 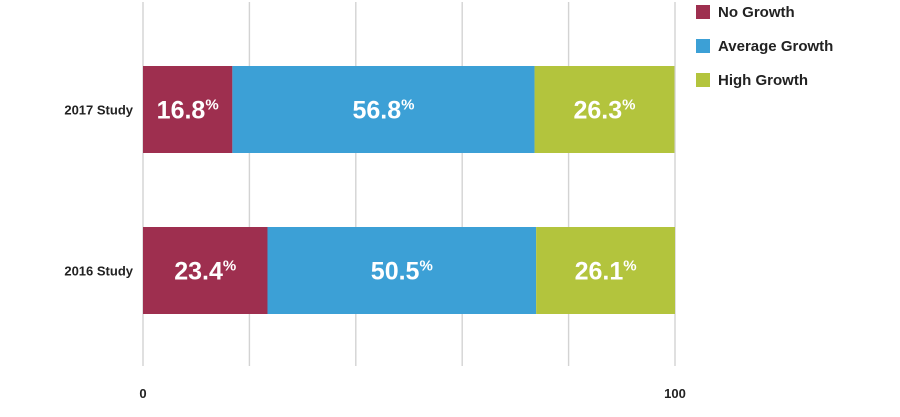 I want to click on data-label: 50.5%, so click(x=402, y=272).